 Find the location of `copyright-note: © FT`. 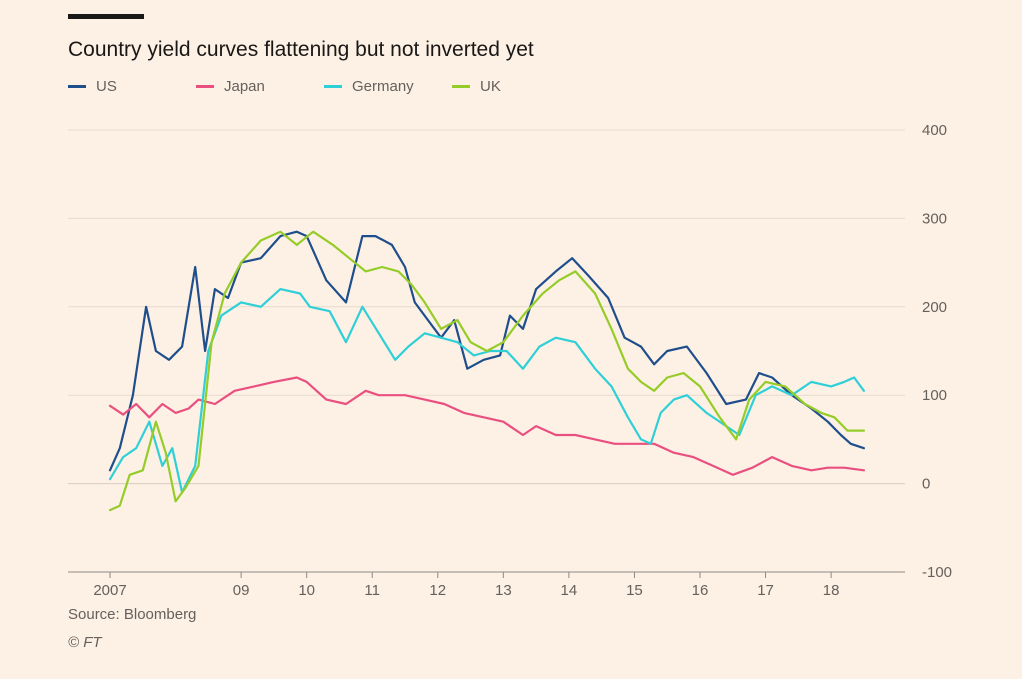

copyright-note: © FT is located at coordinates (85, 642).